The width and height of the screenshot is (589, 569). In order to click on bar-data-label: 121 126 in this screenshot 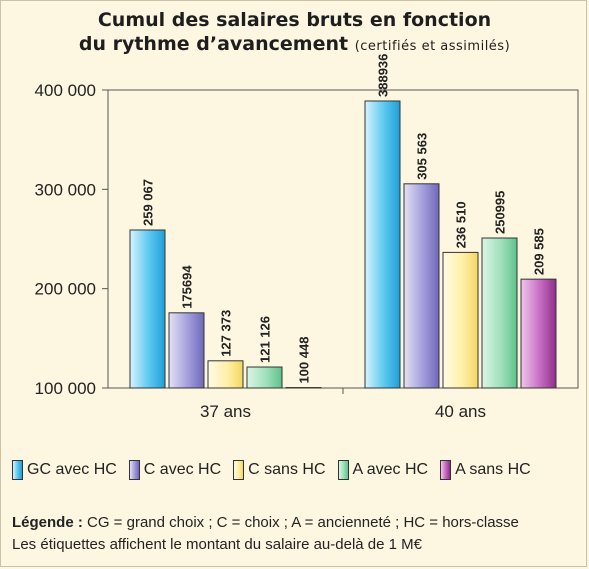, I will do `click(265, 339)`.